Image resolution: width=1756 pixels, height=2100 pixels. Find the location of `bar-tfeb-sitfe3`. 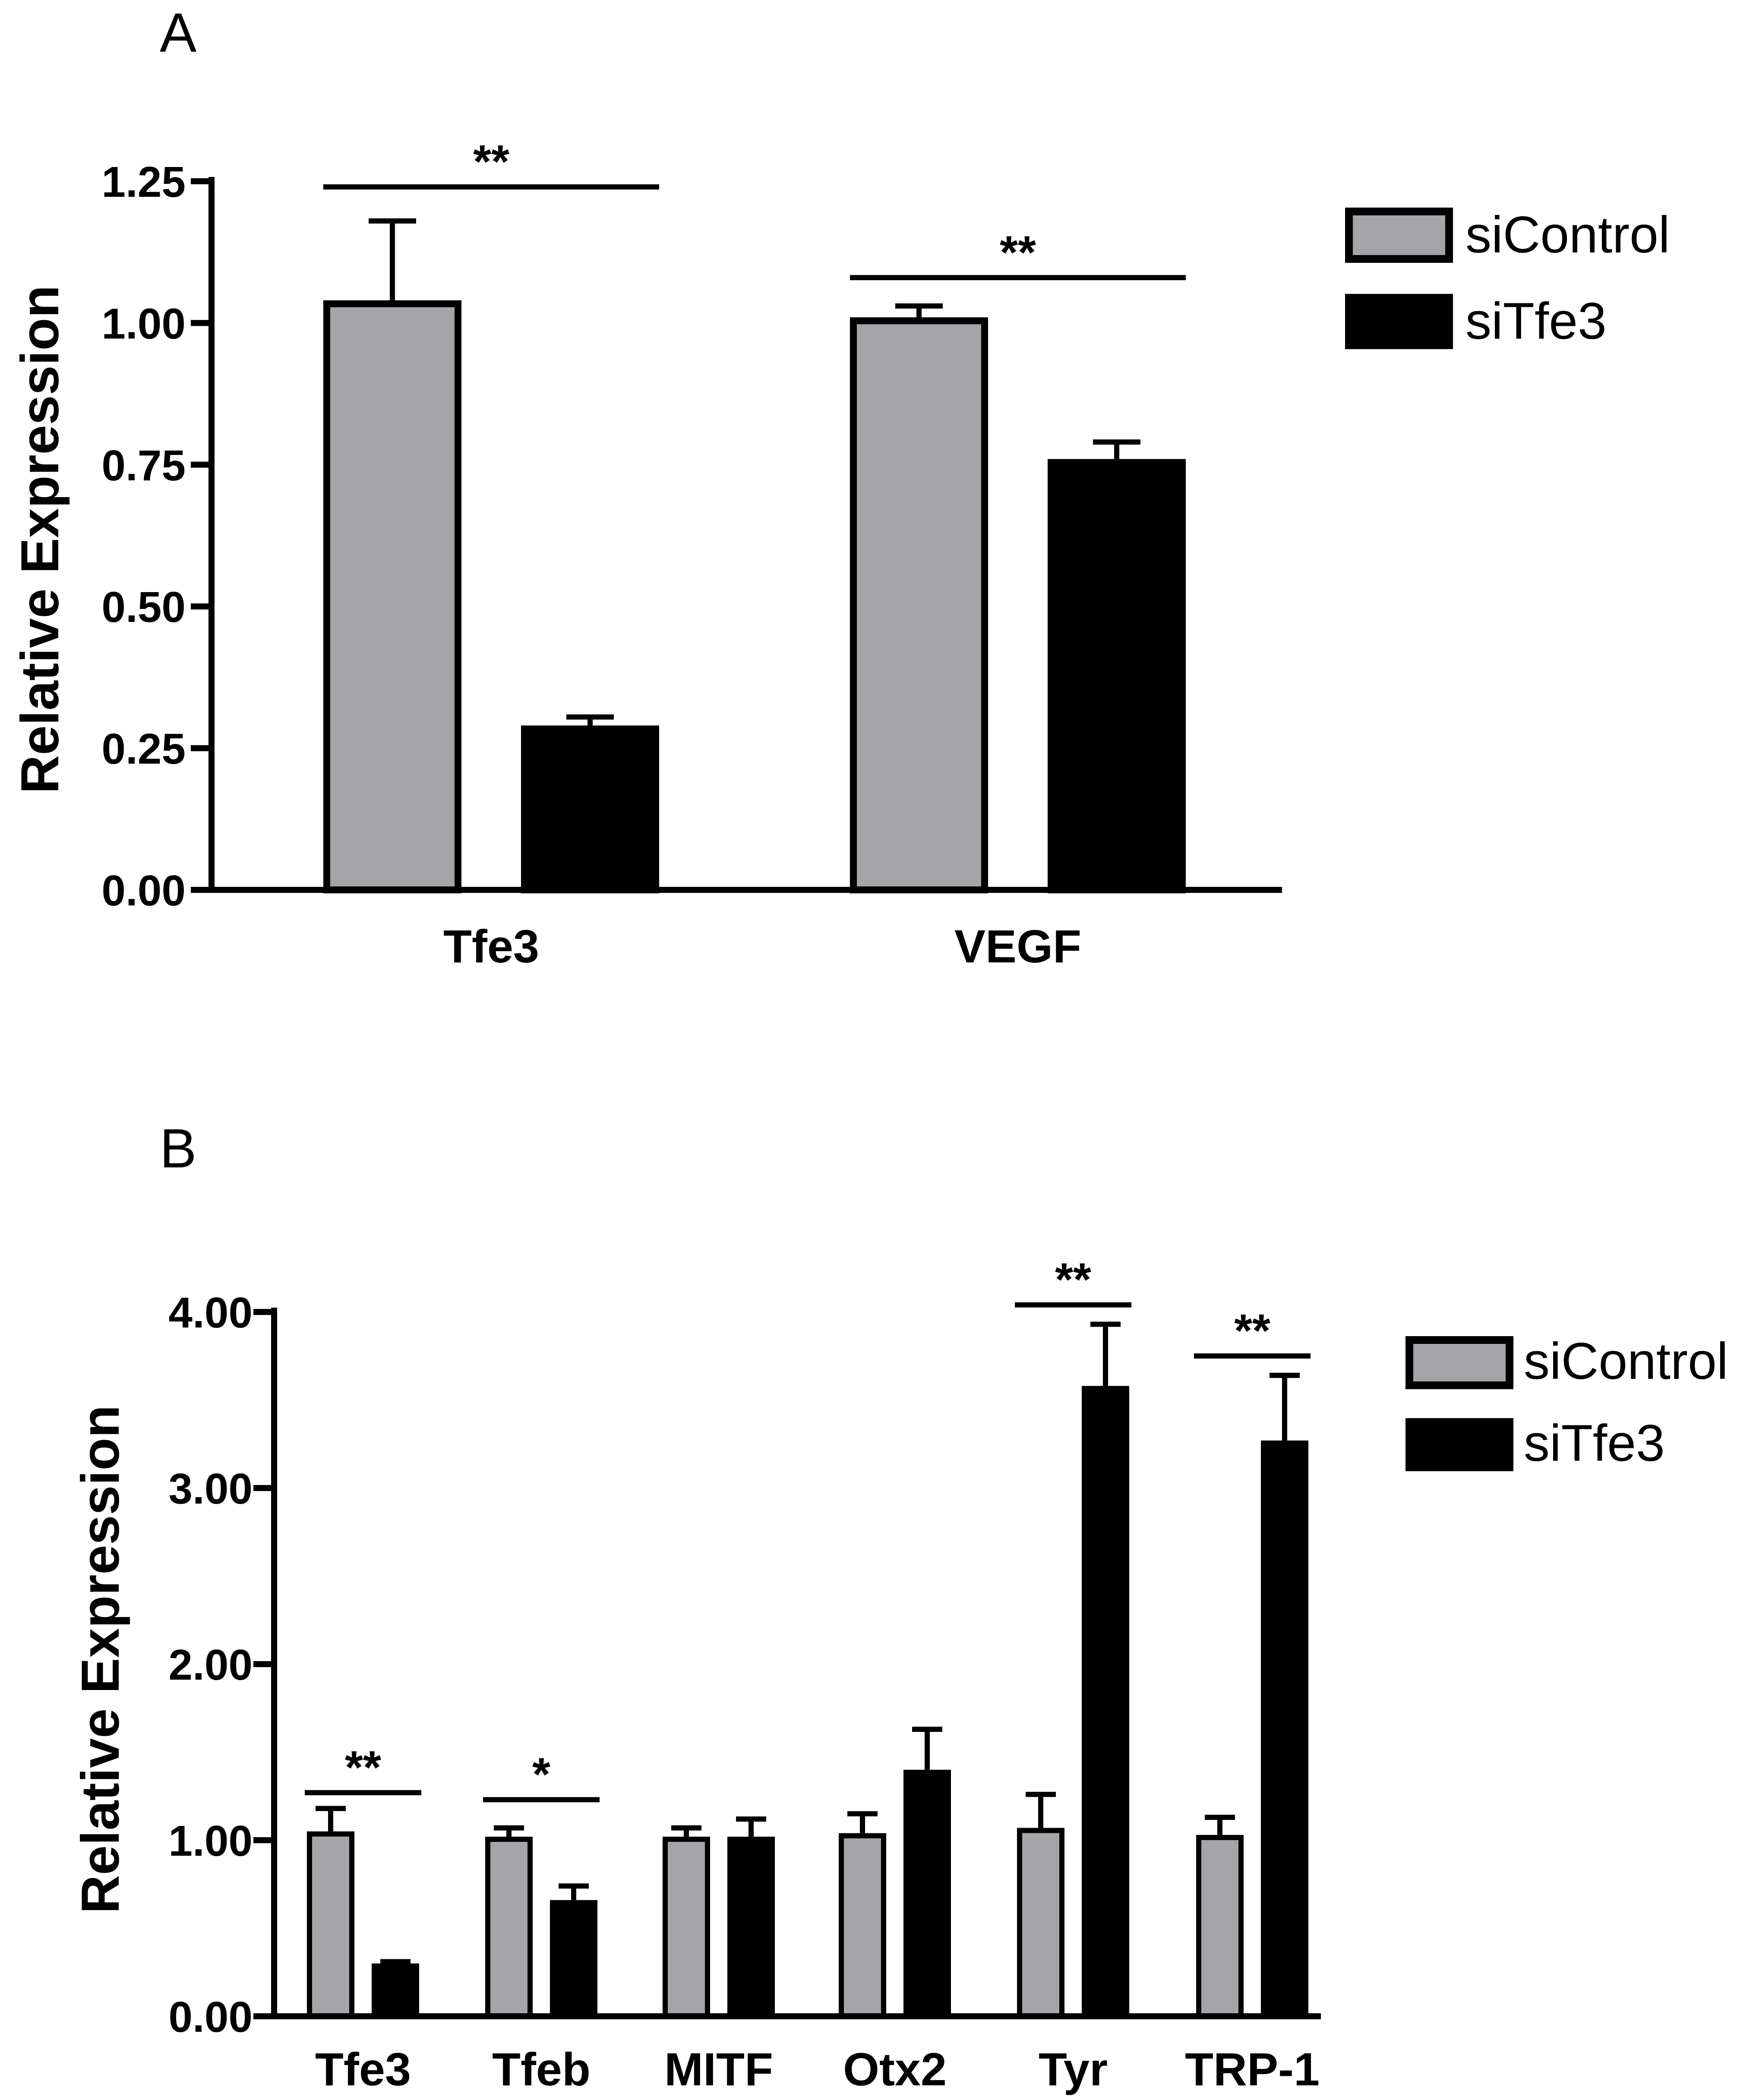

bar-tfeb-sitfe3 is located at coordinates (573, 1959).